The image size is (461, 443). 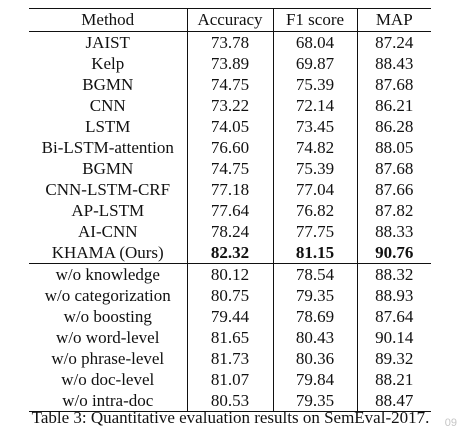 I want to click on column-header-accuracy: Accuracy, so click(x=229, y=20).